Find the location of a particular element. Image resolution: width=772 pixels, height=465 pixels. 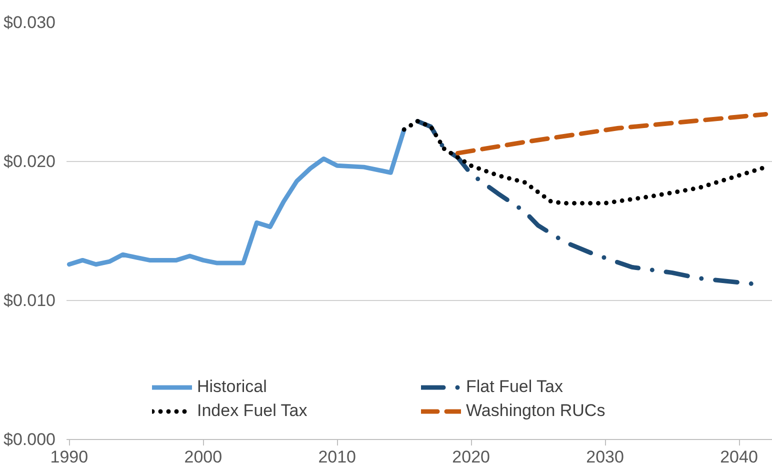

legend-label: Historical is located at coordinates (232, 387).